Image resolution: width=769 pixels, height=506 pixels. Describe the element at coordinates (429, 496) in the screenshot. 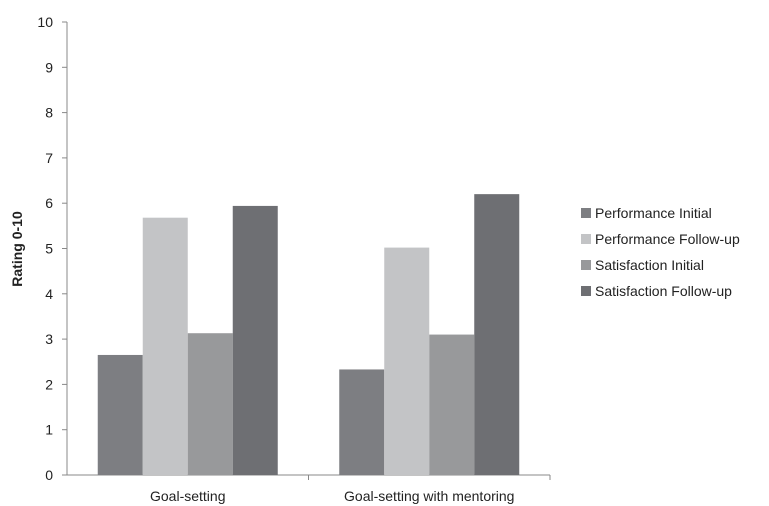

I see `x-category-label: Goal-setting with mentoring` at that location.